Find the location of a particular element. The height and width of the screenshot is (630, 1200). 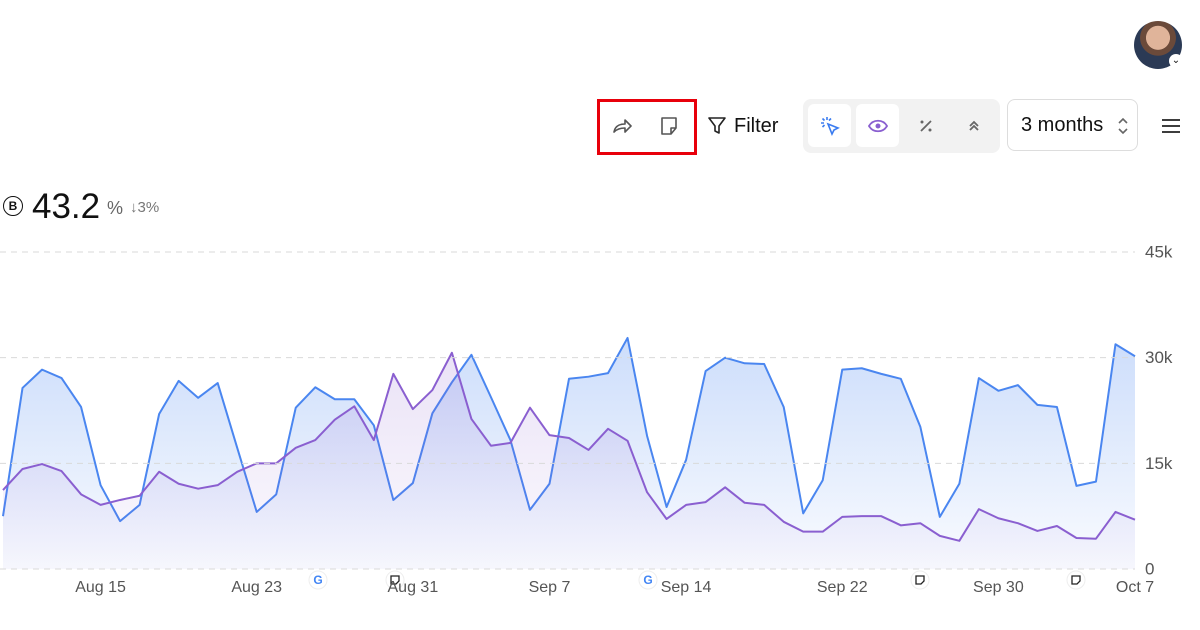

position-toggle is located at coordinates (973, 125).